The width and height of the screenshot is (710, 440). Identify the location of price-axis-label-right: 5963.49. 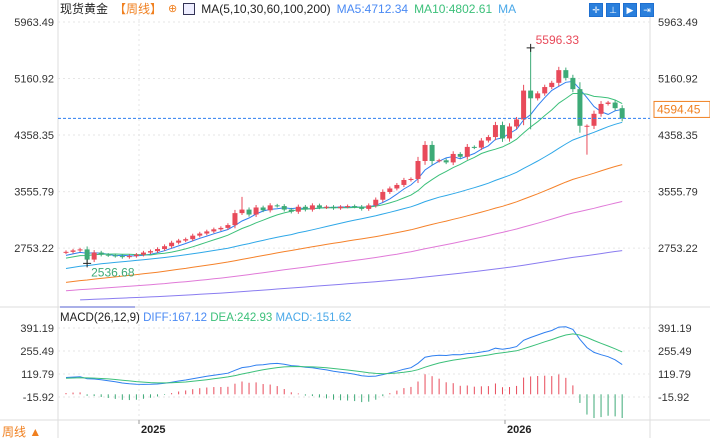
(678, 23).